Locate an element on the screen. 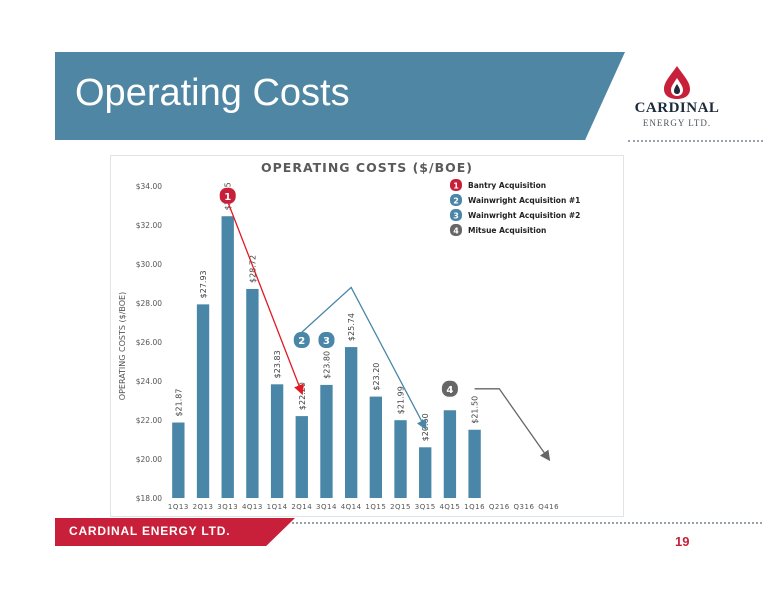  acquisition-marker-number: 2 is located at coordinates (301, 341).